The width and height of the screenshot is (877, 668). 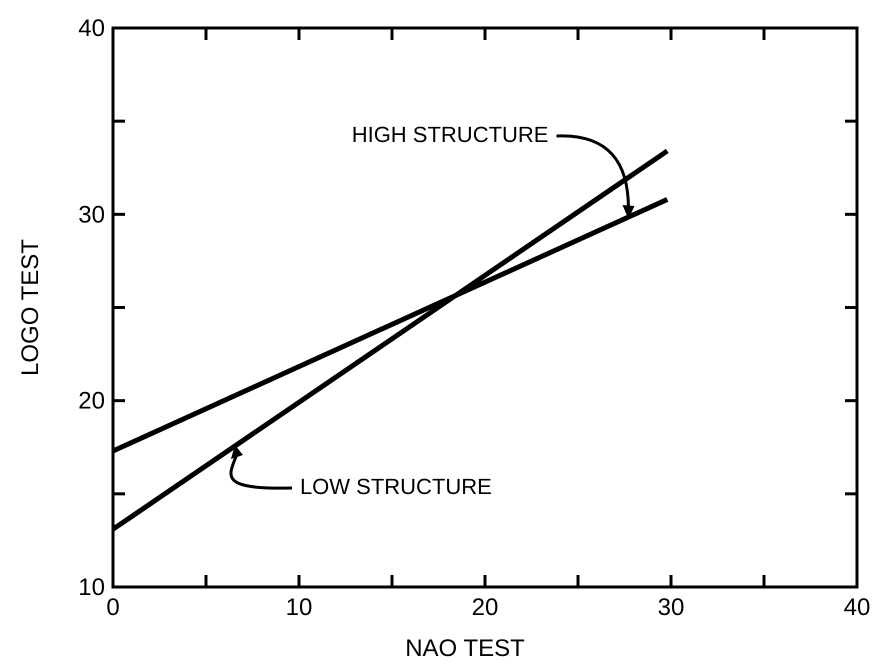 I want to click on x-tick-label: 20, so click(x=485, y=607).